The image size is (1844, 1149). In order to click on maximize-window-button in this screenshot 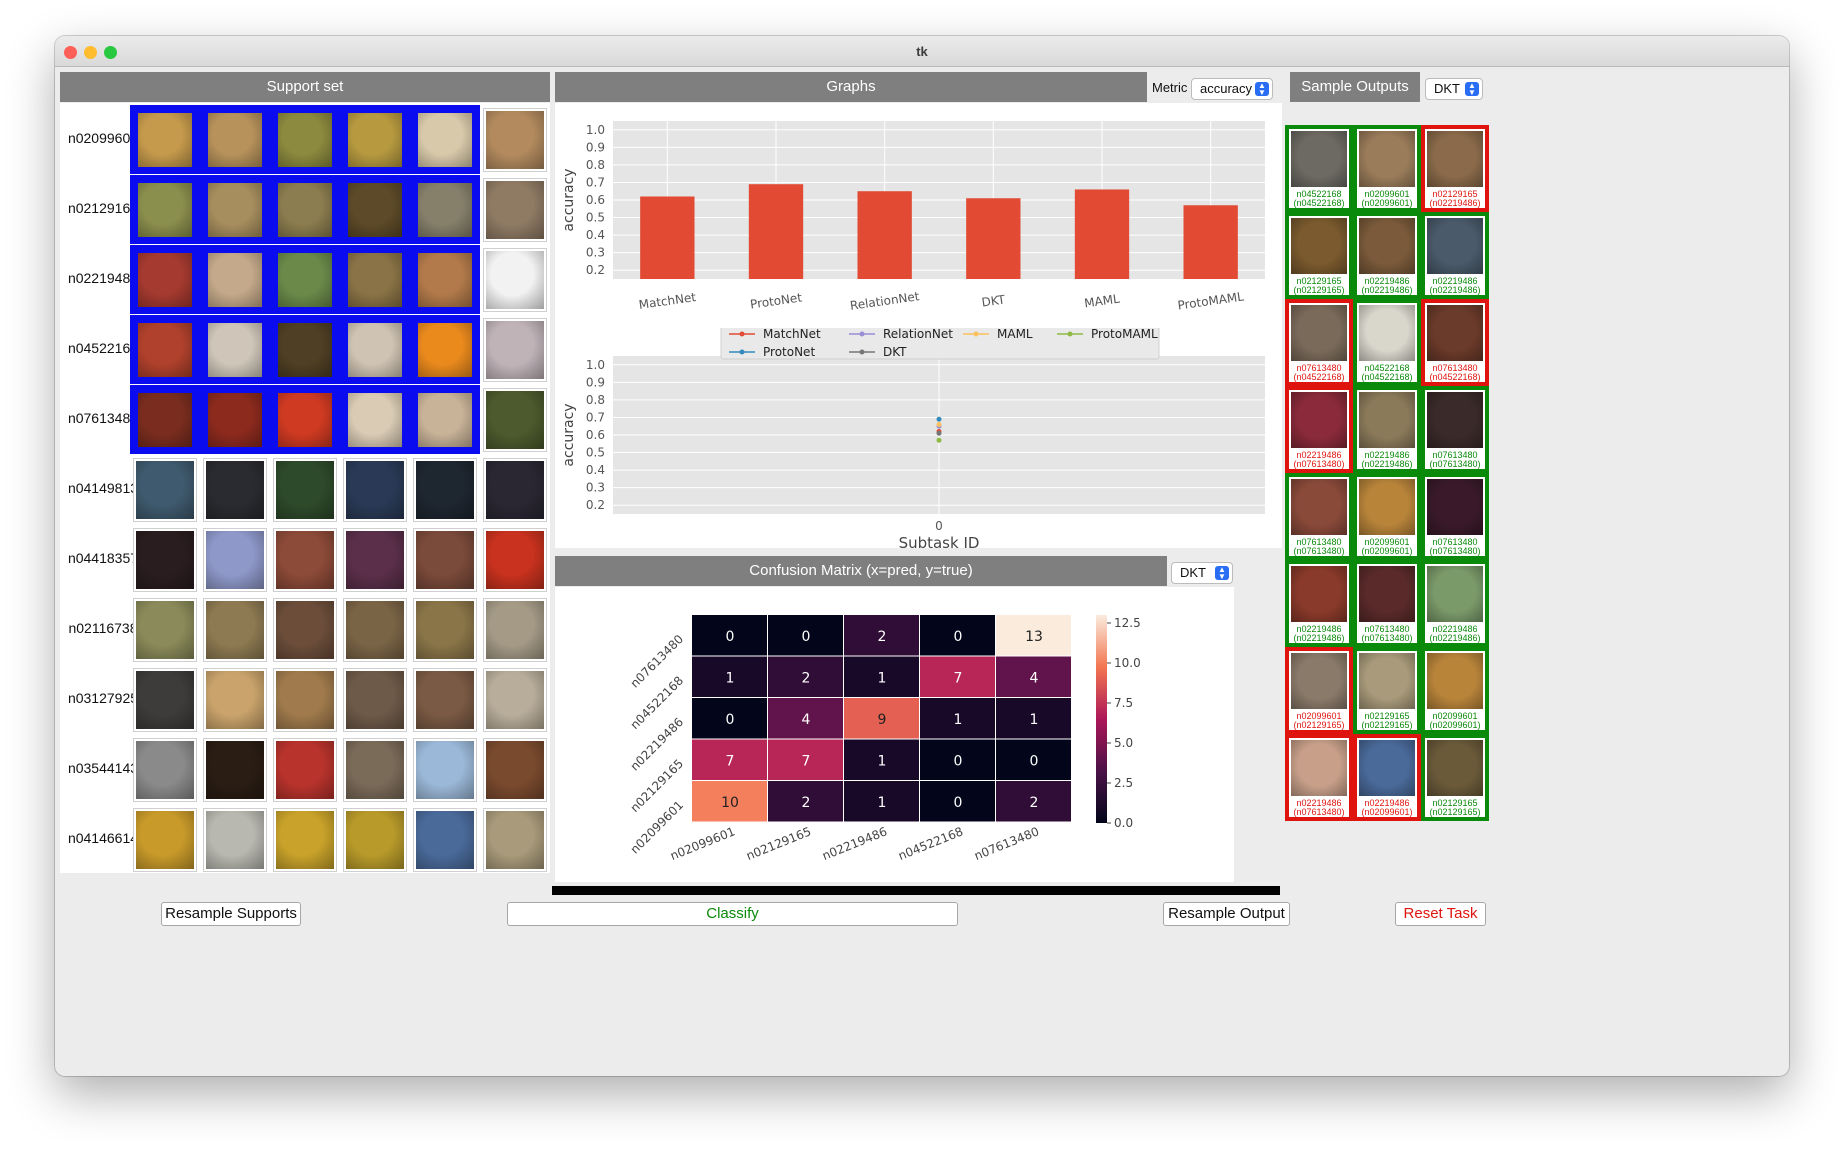, I will do `click(110, 52)`.